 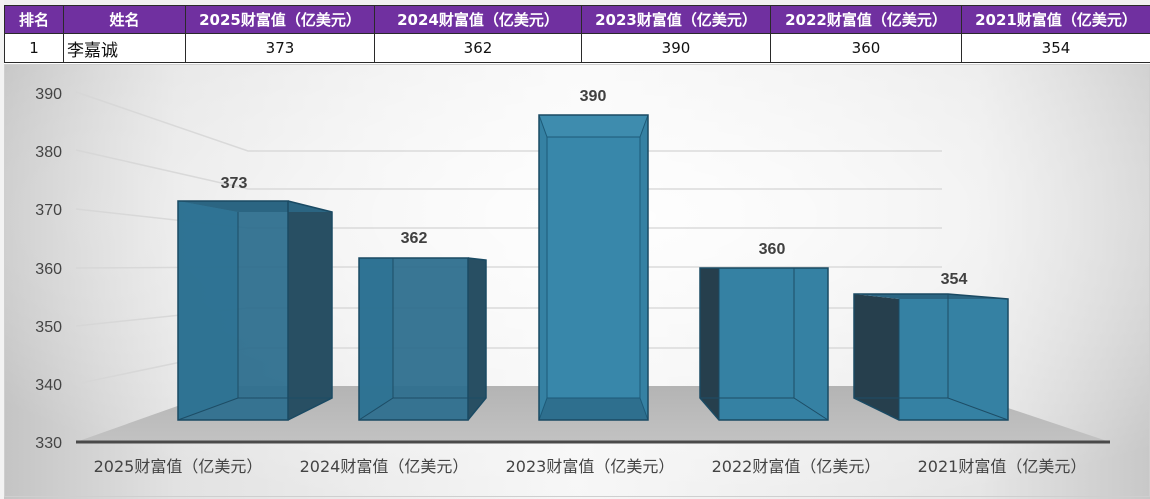 I want to click on y-tick: 350, so click(x=48, y=327).